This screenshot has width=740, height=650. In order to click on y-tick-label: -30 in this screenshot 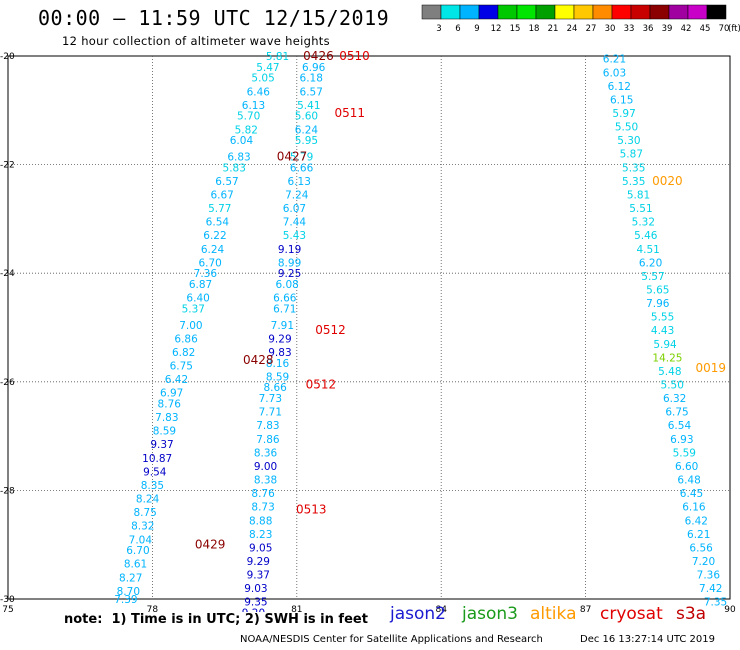, I will do `click(7, 600)`.